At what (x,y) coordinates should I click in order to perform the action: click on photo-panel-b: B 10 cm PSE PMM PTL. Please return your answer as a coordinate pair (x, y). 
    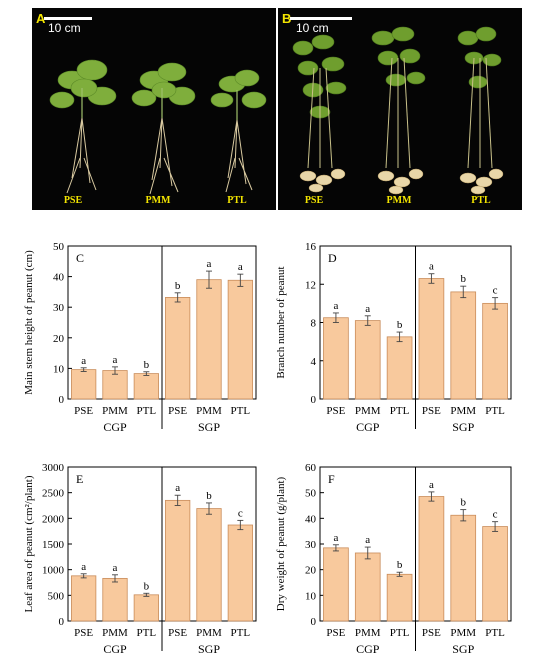
    Looking at the image, I should click on (400, 109).